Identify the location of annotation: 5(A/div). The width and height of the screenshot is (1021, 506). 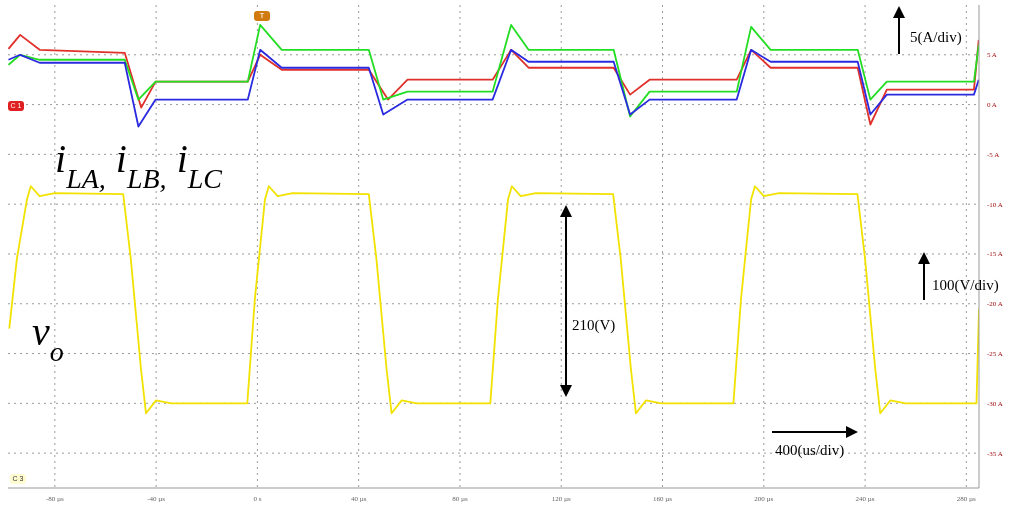
(936, 37).